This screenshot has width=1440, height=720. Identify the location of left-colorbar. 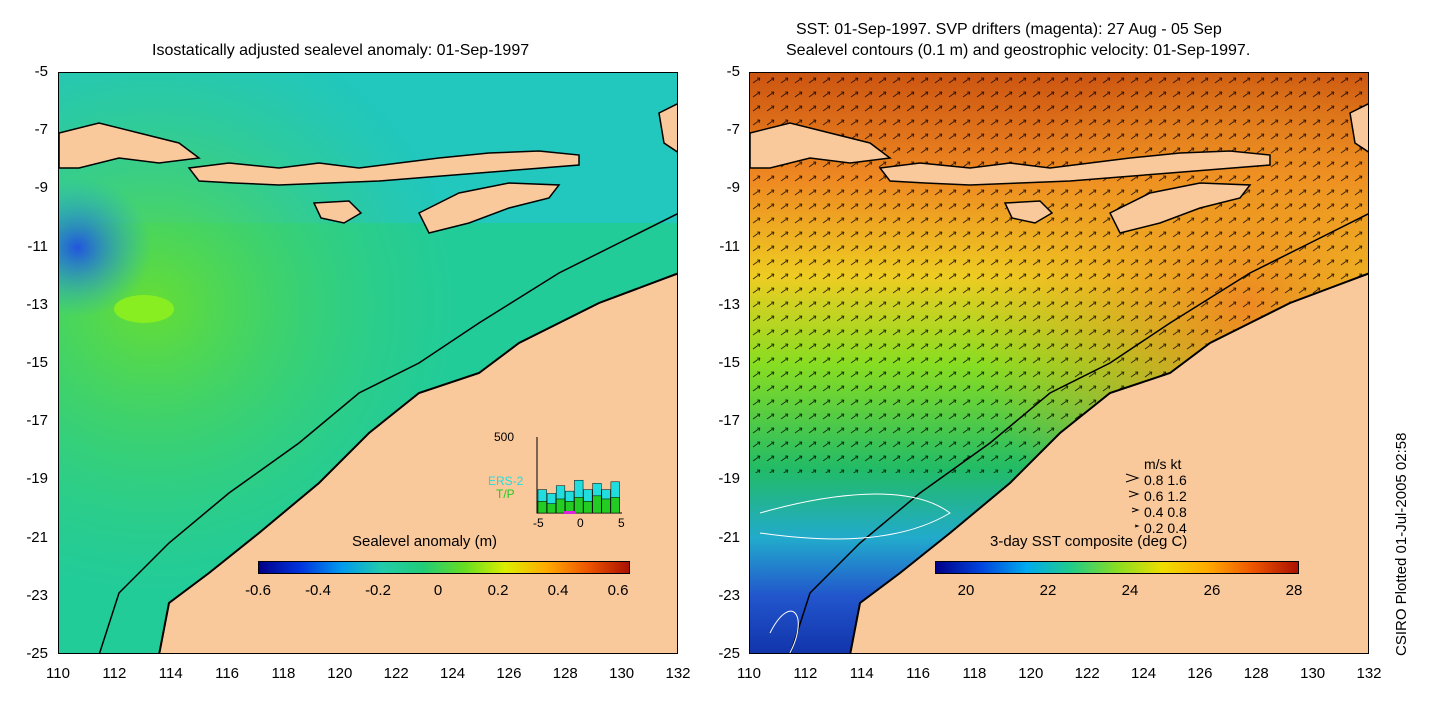
(444, 567).